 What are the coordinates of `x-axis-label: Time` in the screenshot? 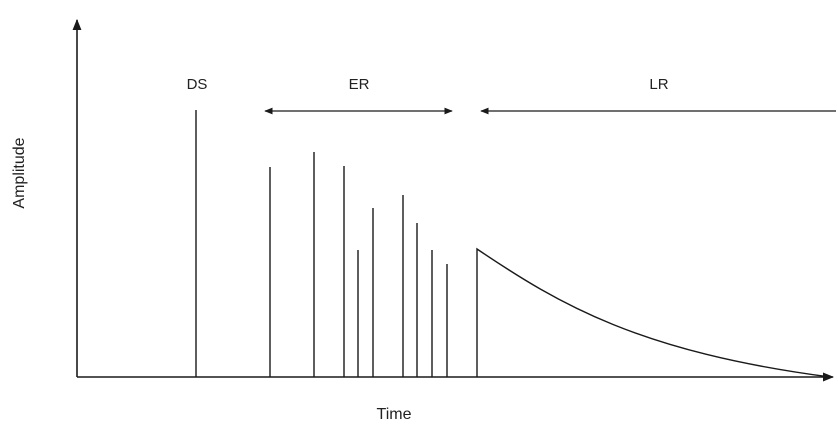 It's located at (394, 414).